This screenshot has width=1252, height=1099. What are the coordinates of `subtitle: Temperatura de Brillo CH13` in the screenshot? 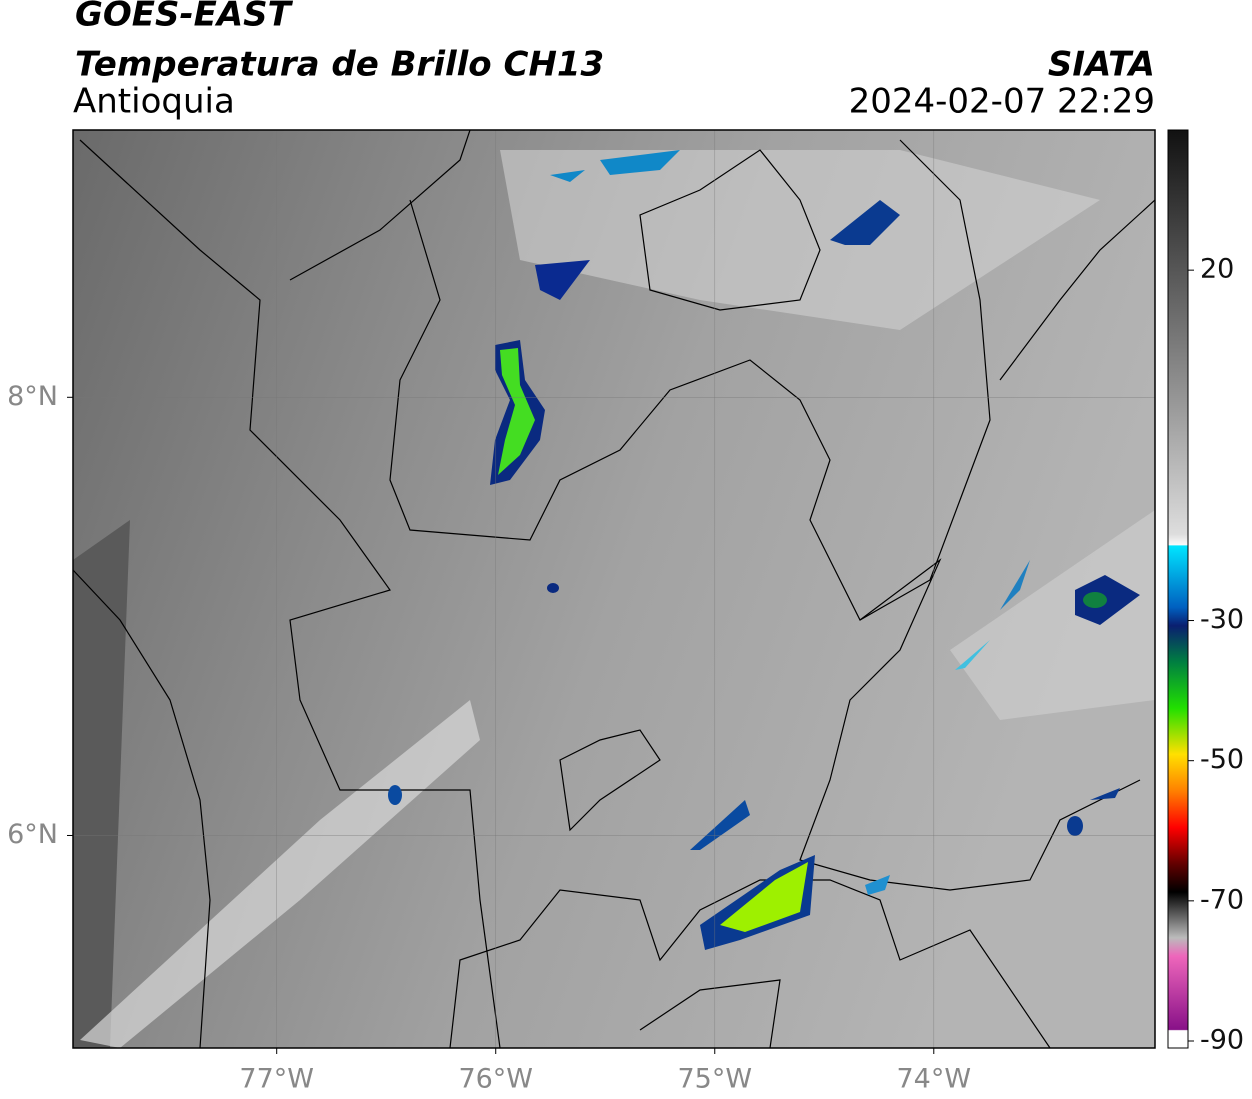 It's located at (339, 65).